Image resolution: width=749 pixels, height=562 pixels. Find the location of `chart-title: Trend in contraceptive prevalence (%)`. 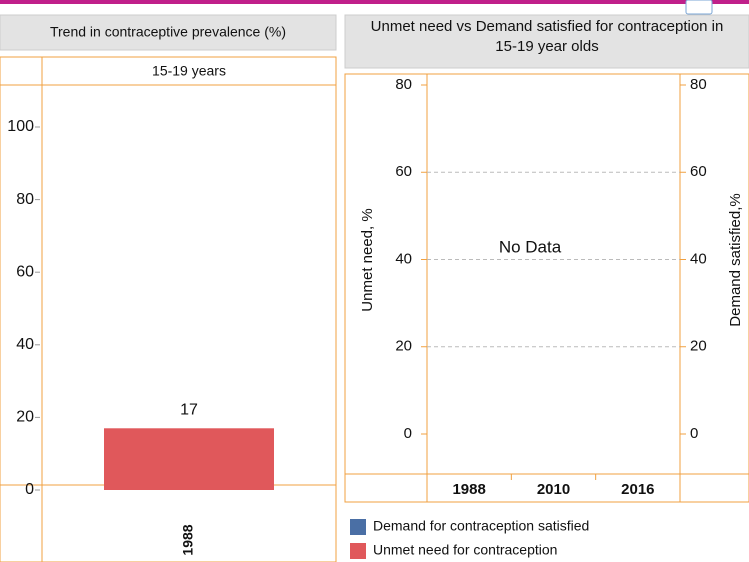

chart-title: Trend in contraceptive prevalence (%) is located at coordinates (168, 32).